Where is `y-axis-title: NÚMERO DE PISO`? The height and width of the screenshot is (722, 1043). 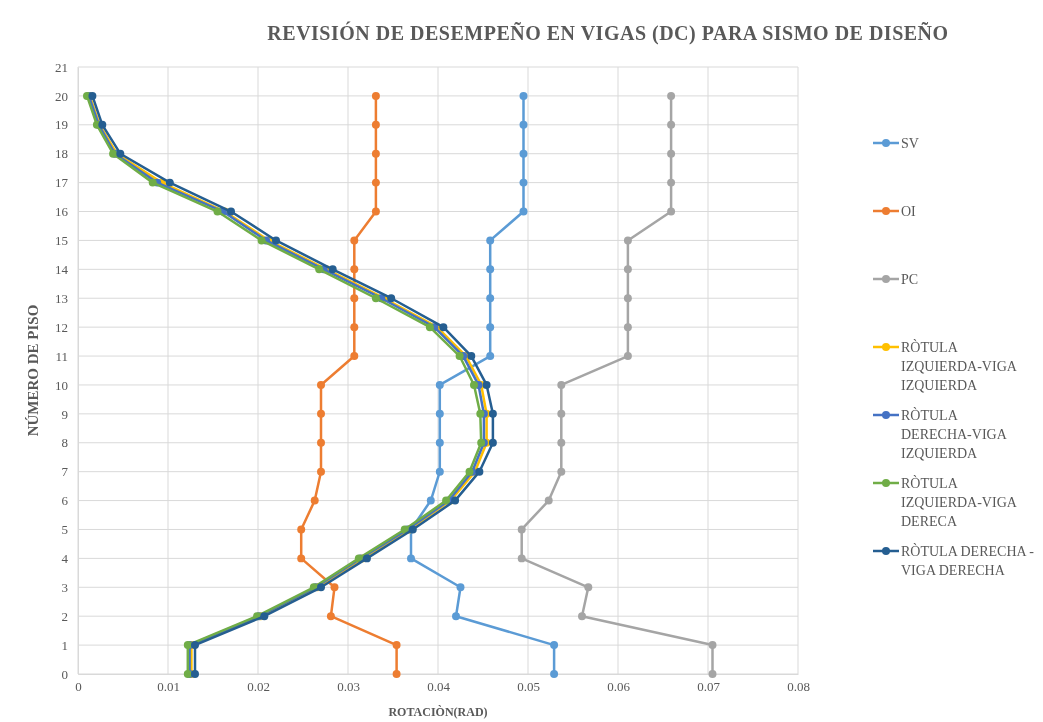
y-axis-title: NÚMERO DE PISO is located at coordinates (33, 370).